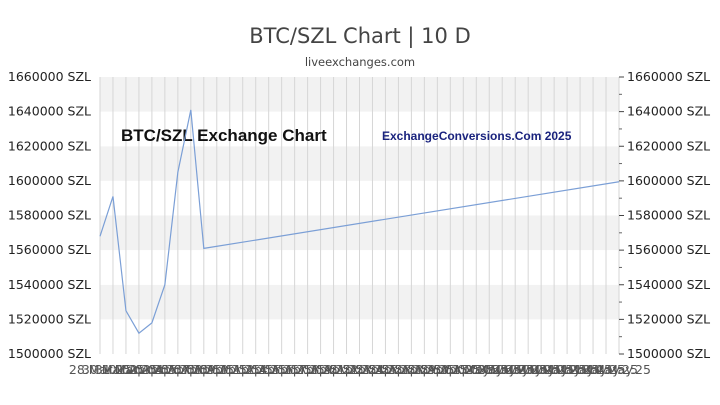 This screenshot has width=720, height=405. What do you see at coordinates (152, 369) in the screenshot?
I see `x-tick-label: 02.Apr.25` at bounding box center [152, 369].